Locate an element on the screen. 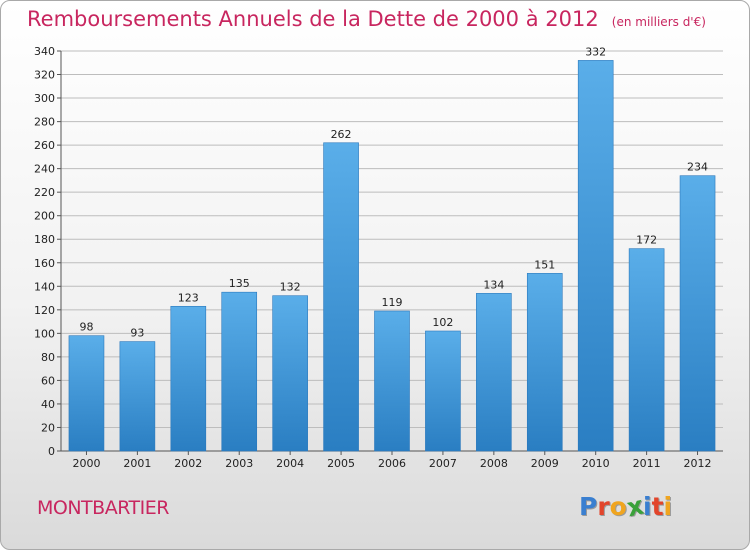 This screenshot has width=750, height=550. y-tick-label: 340 is located at coordinates (44, 51).